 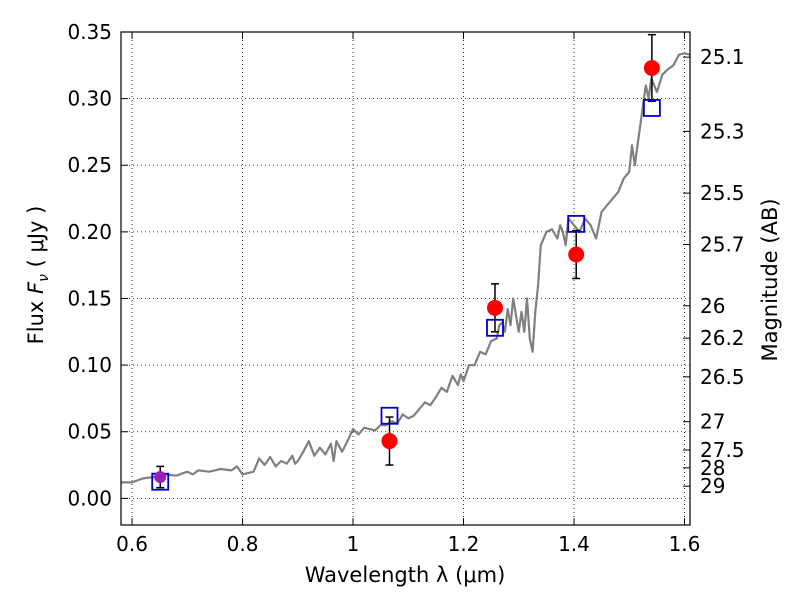 I want to click on y-tick-label: 0.10, so click(x=89, y=365).